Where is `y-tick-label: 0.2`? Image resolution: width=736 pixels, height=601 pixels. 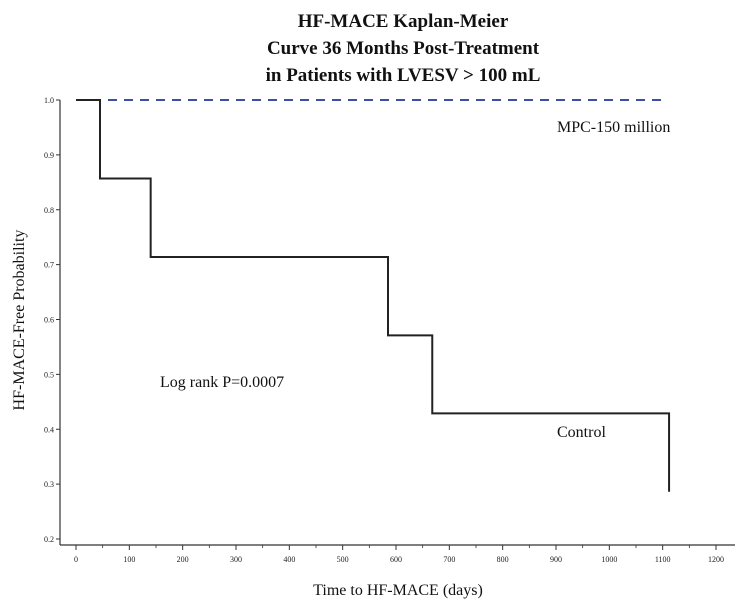 y-tick-label: 0.2 is located at coordinates (49, 539).